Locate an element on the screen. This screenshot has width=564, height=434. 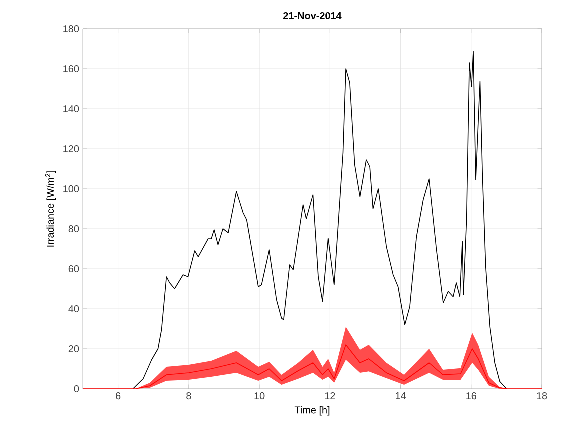
y-tick-label: 160 is located at coordinates (72, 69).